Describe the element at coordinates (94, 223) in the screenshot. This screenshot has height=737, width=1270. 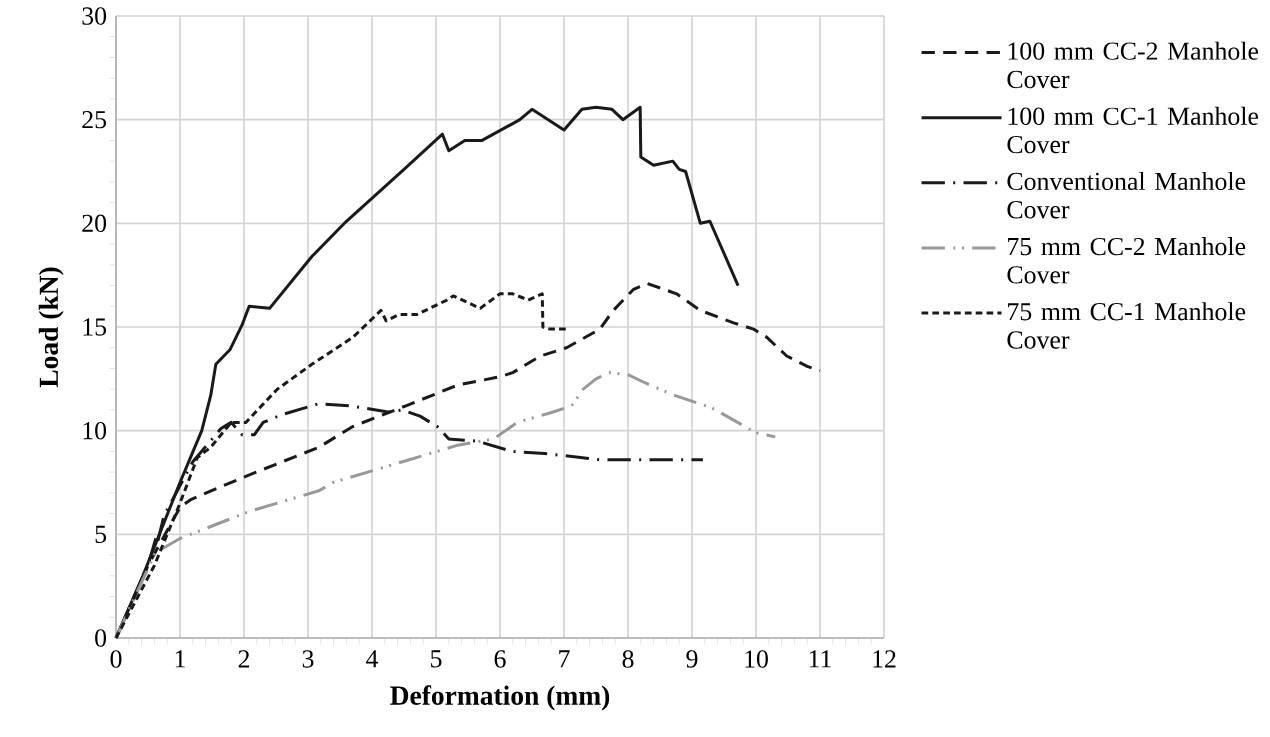
I see `y-tick-label: 20` at that location.